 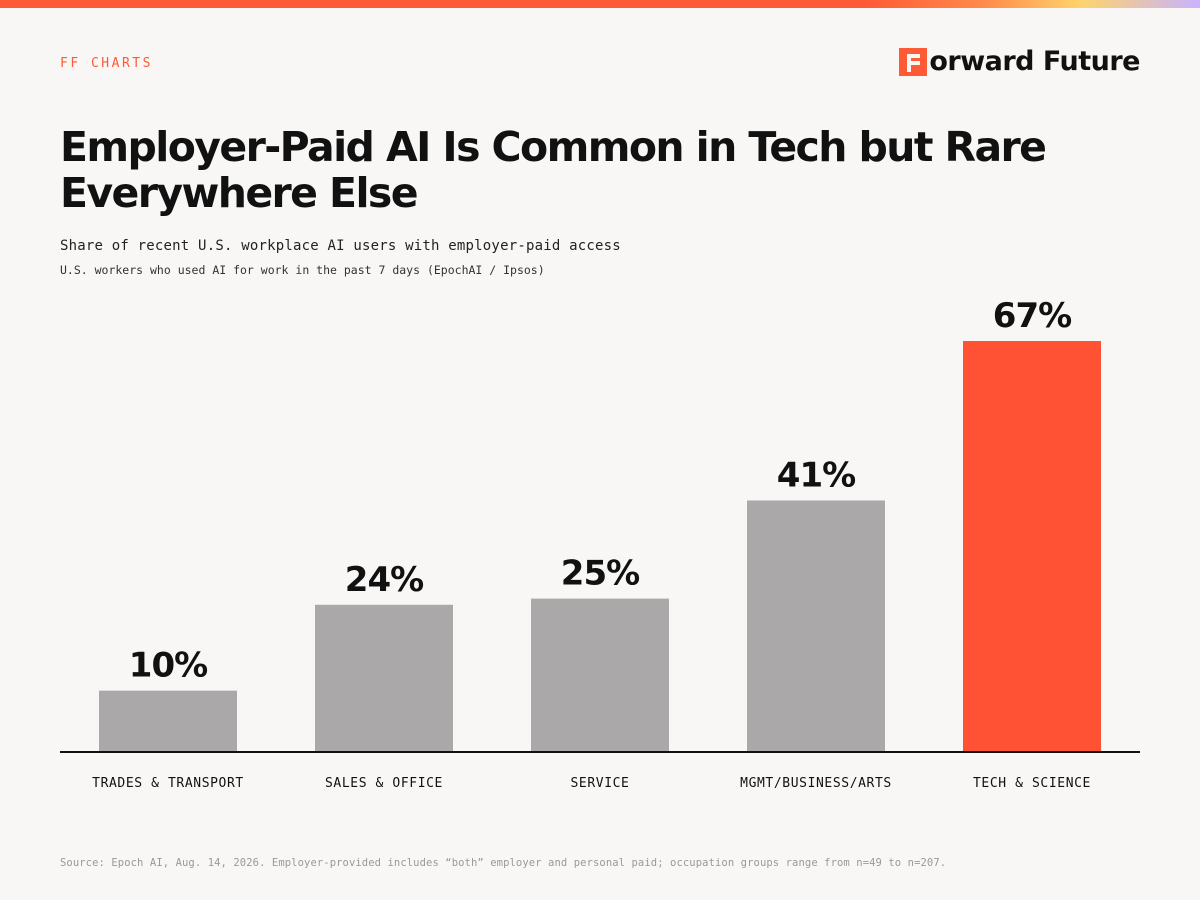 I want to click on category-label-0: TRADES & TRANSPORT, so click(x=168, y=783).